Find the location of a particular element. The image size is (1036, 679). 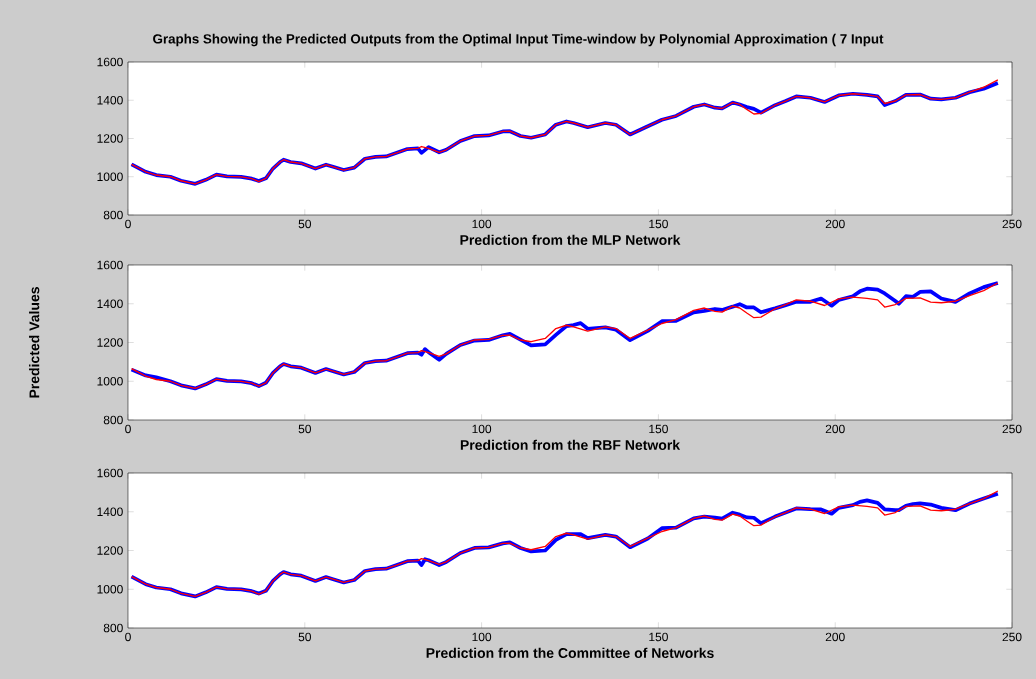

x-axis-title: Prediction from the MLP Network is located at coordinates (570, 239).